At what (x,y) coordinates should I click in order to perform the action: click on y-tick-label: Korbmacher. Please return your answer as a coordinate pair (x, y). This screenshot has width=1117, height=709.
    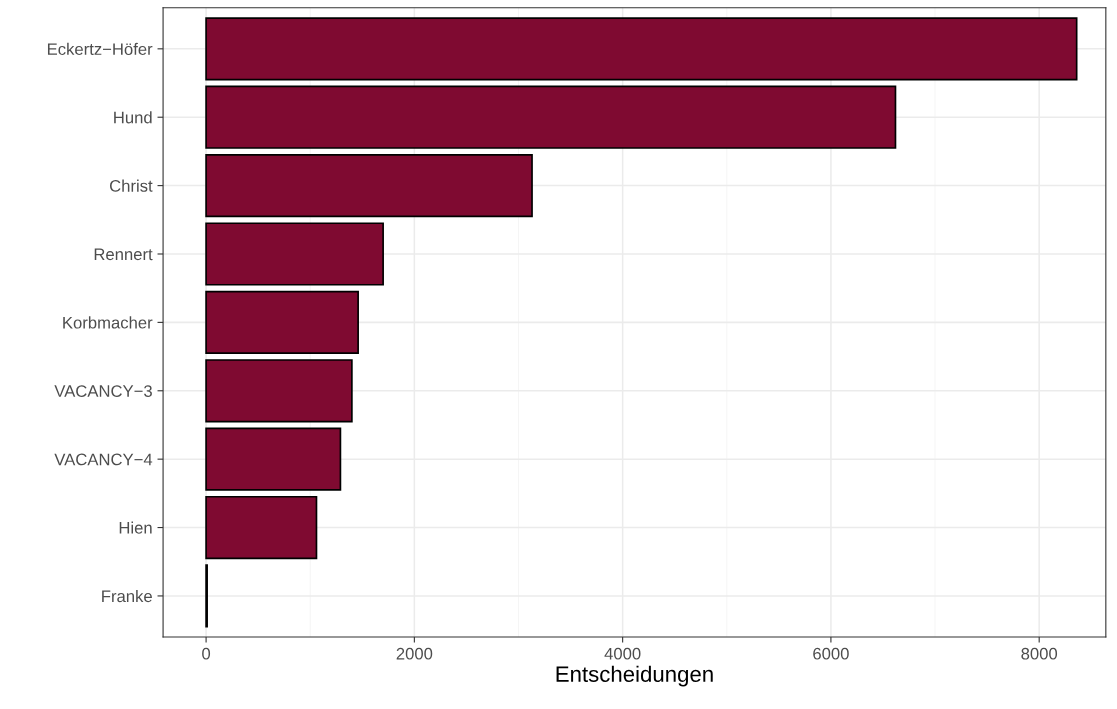
    Looking at the image, I should click on (108, 322).